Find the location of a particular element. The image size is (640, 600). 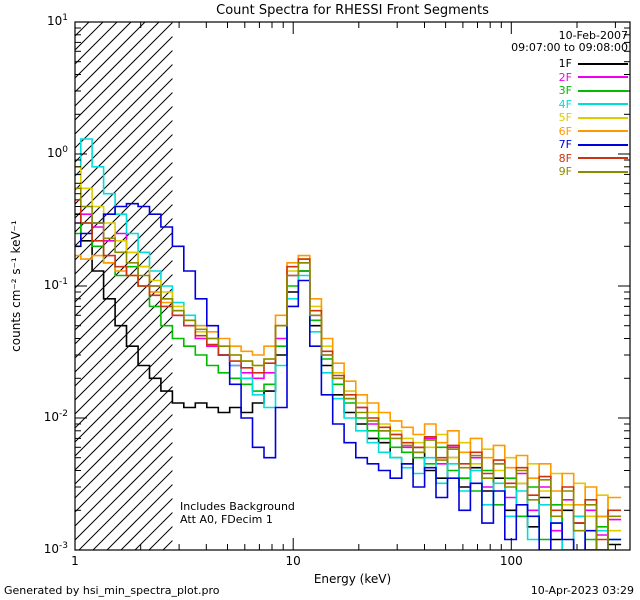

legend: 1F 2F 3F 4F 5F 6F 7F 8F 9F is located at coordinates (593, 118).